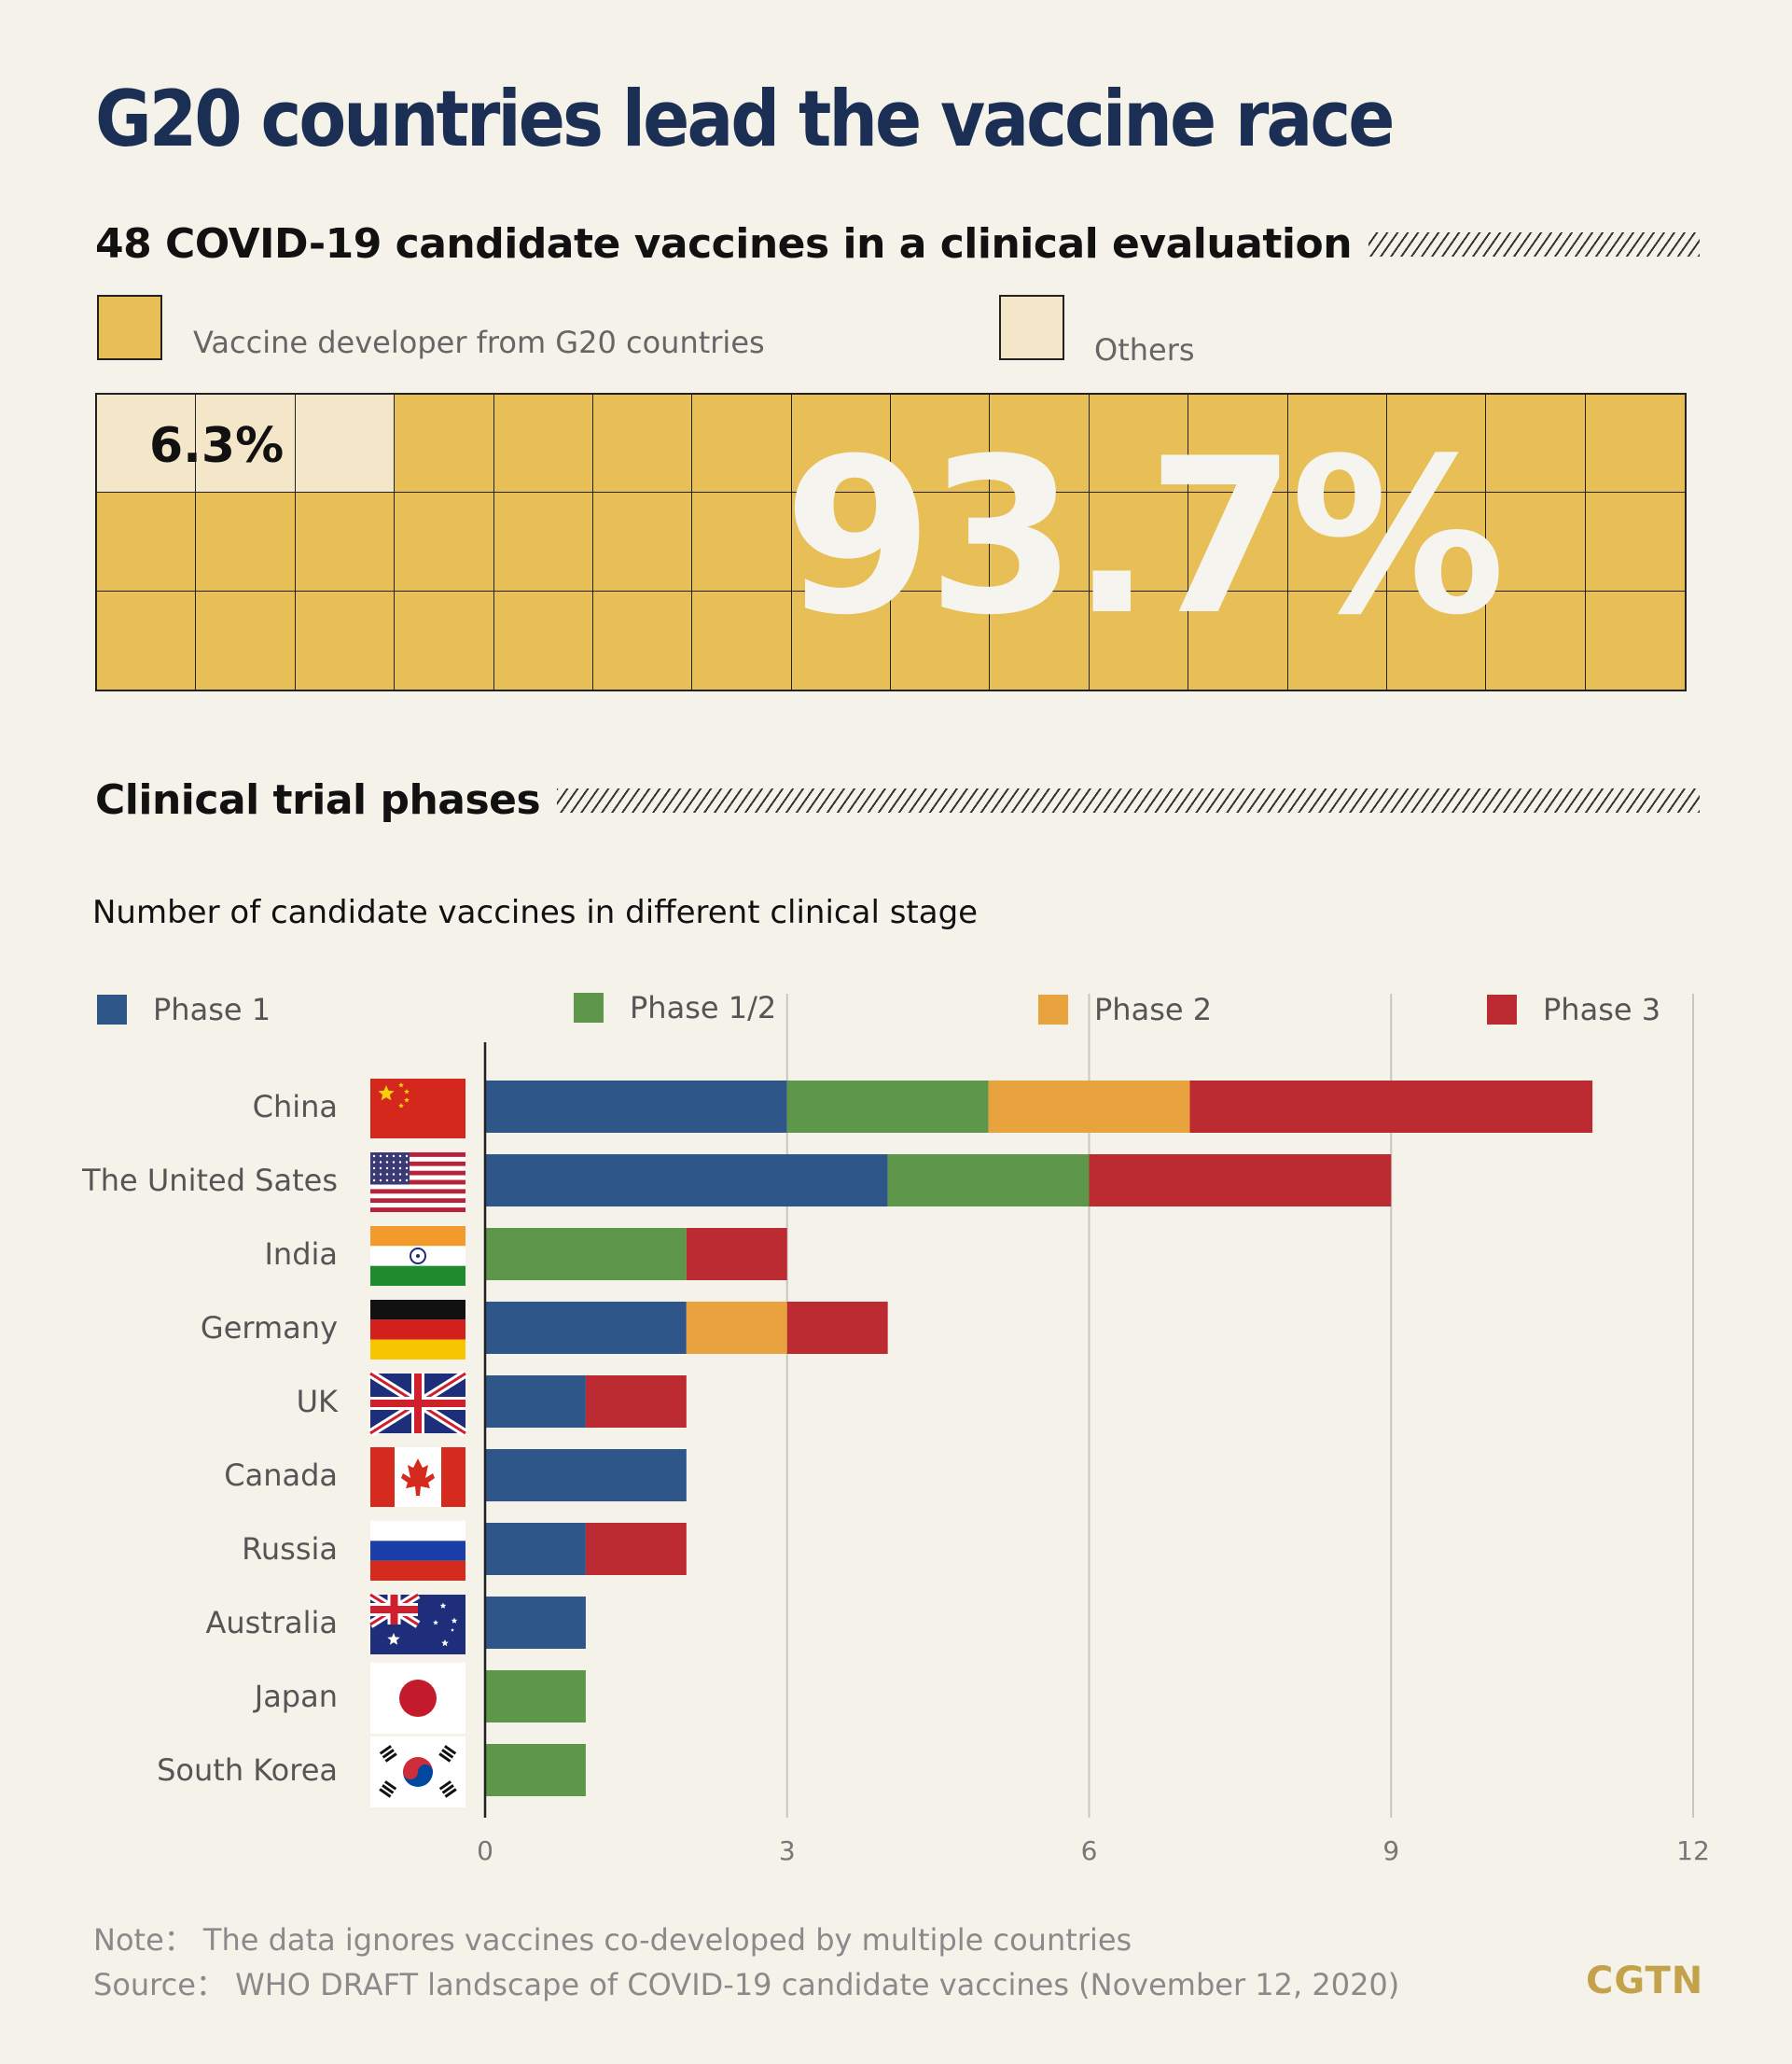 Image resolution: width=1792 pixels, height=2064 pixels. Describe the element at coordinates (301, 1254) in the screenshot. I see `category-label: India` at that location.